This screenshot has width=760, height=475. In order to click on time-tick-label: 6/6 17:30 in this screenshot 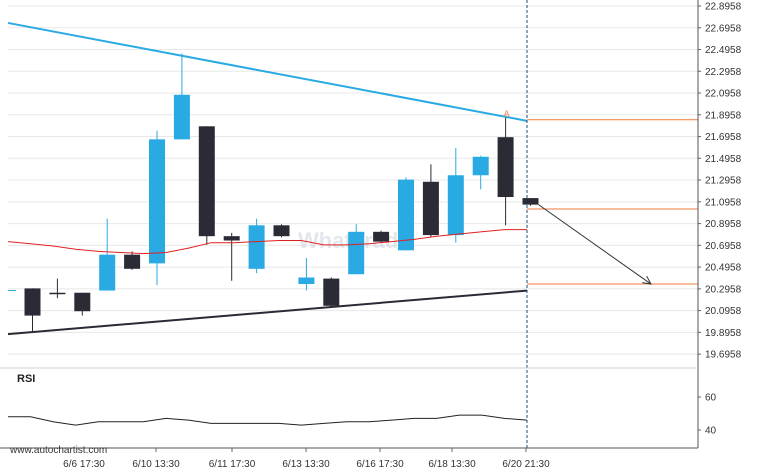, I will do `click(84, 464)`.